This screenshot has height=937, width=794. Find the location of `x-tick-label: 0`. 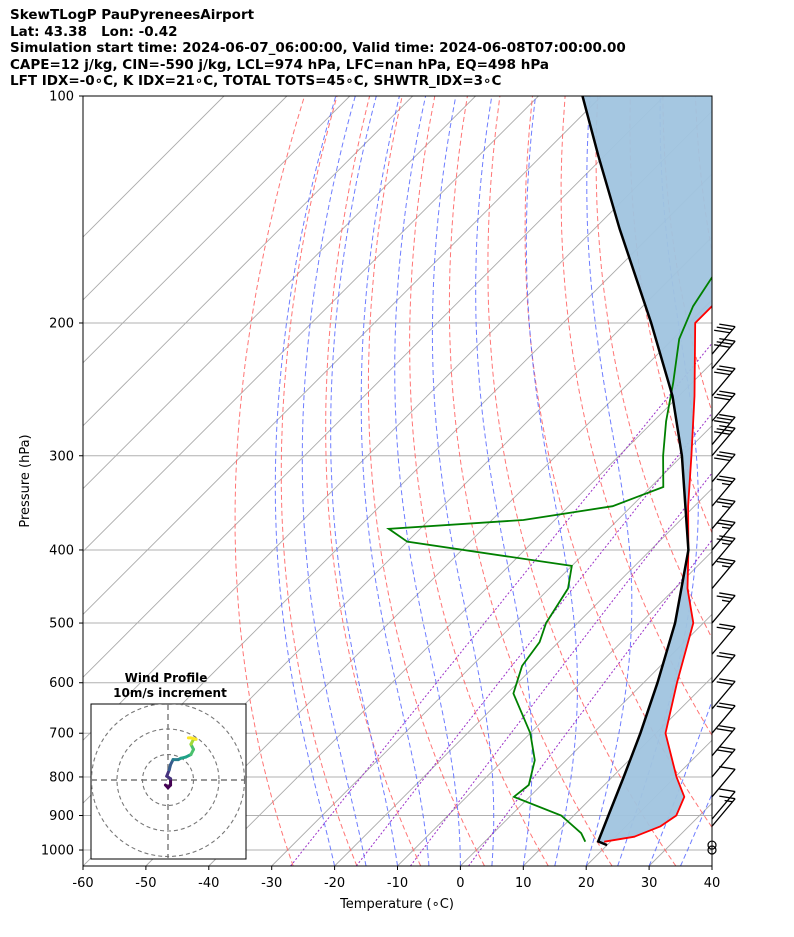

x-tick-label: 0 is located at coordinates (460, 883).